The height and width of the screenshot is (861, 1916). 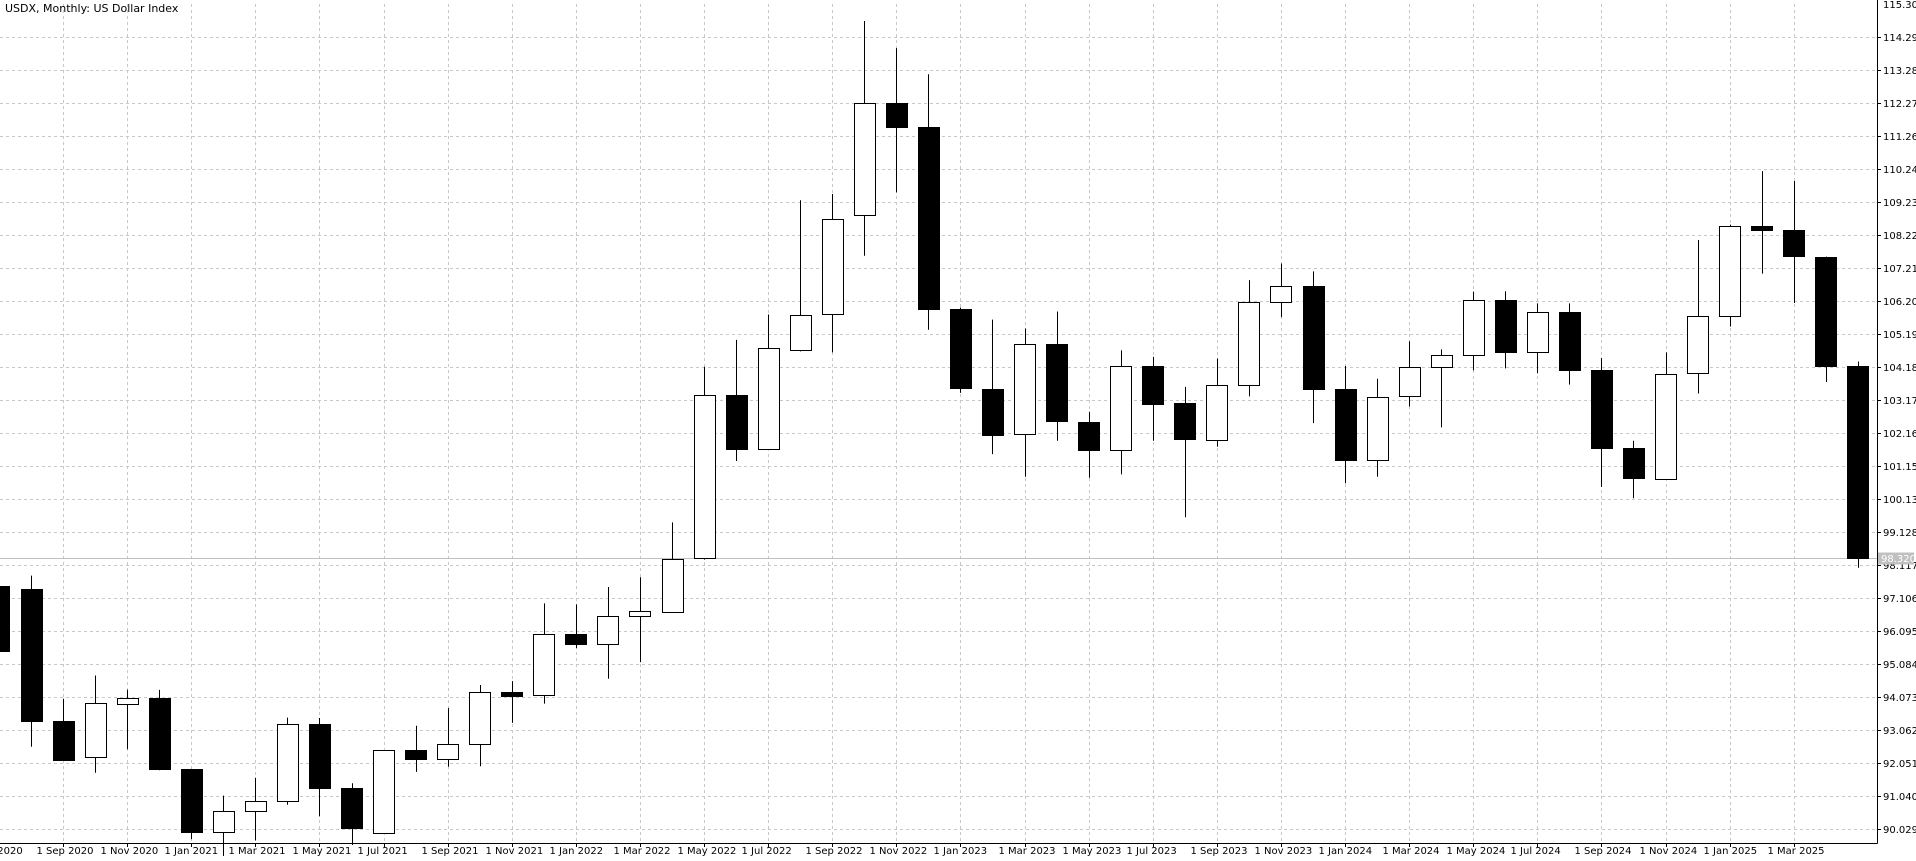 I want to click on y-tick-label: 105.194, so click(x=1899, y=335).